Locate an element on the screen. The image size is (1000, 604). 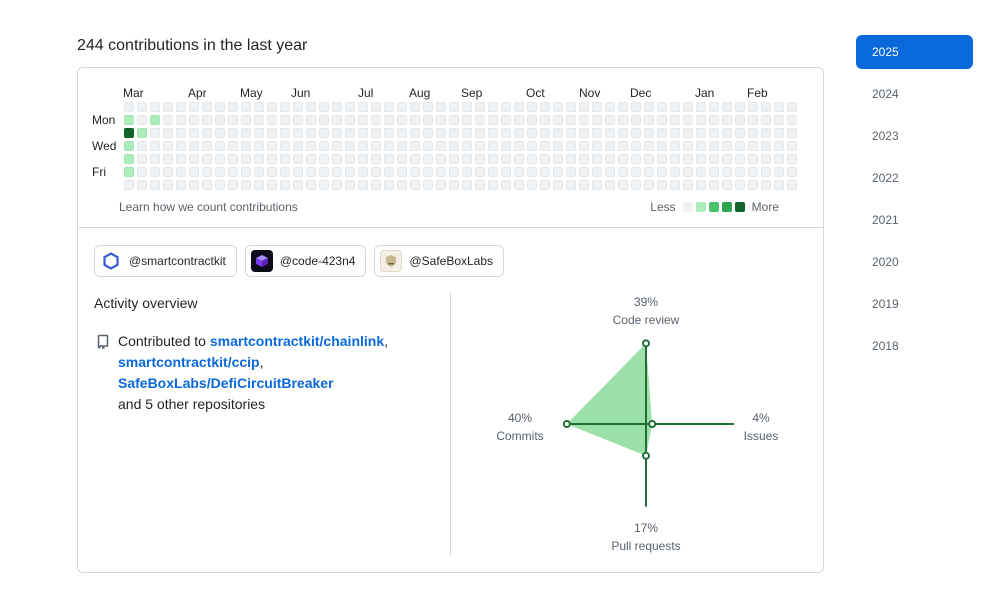
year-link-2024: 2024 is located at coordinates (885, 94).